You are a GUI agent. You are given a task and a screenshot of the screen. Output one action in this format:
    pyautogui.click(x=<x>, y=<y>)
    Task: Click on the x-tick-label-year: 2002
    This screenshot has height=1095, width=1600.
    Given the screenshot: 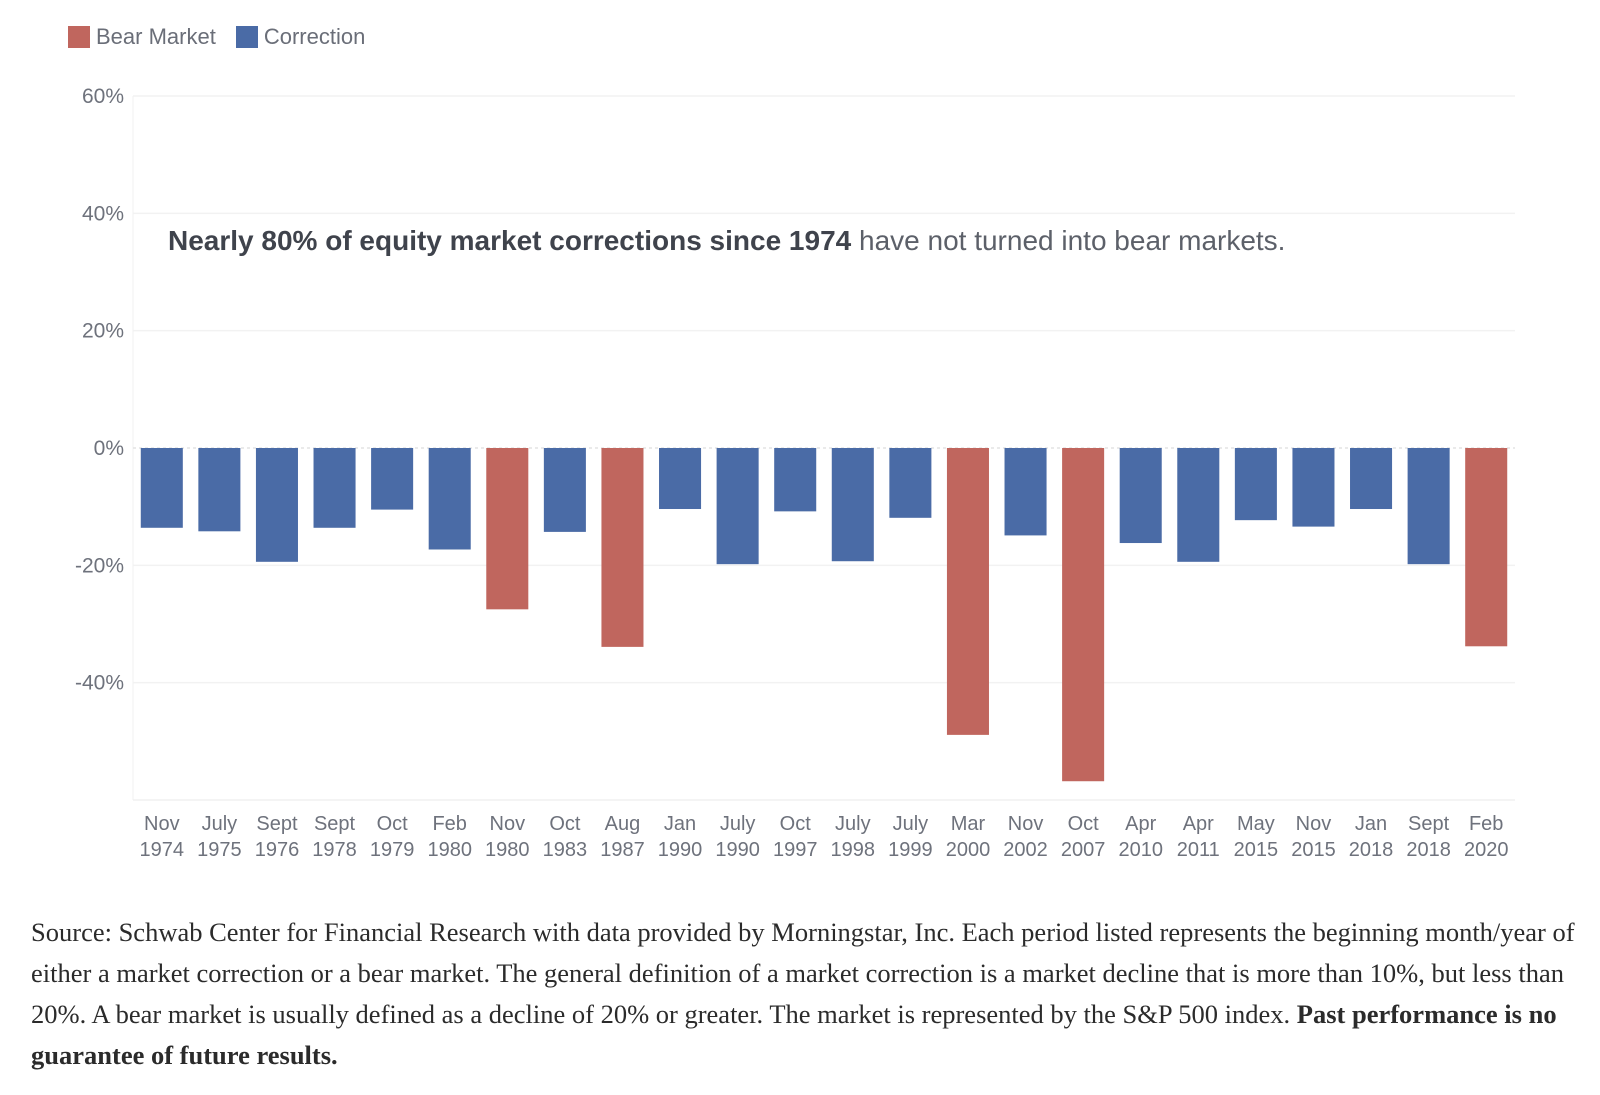 What is the action you would take?
    pyautogui.click(x=1025, y=850)
    